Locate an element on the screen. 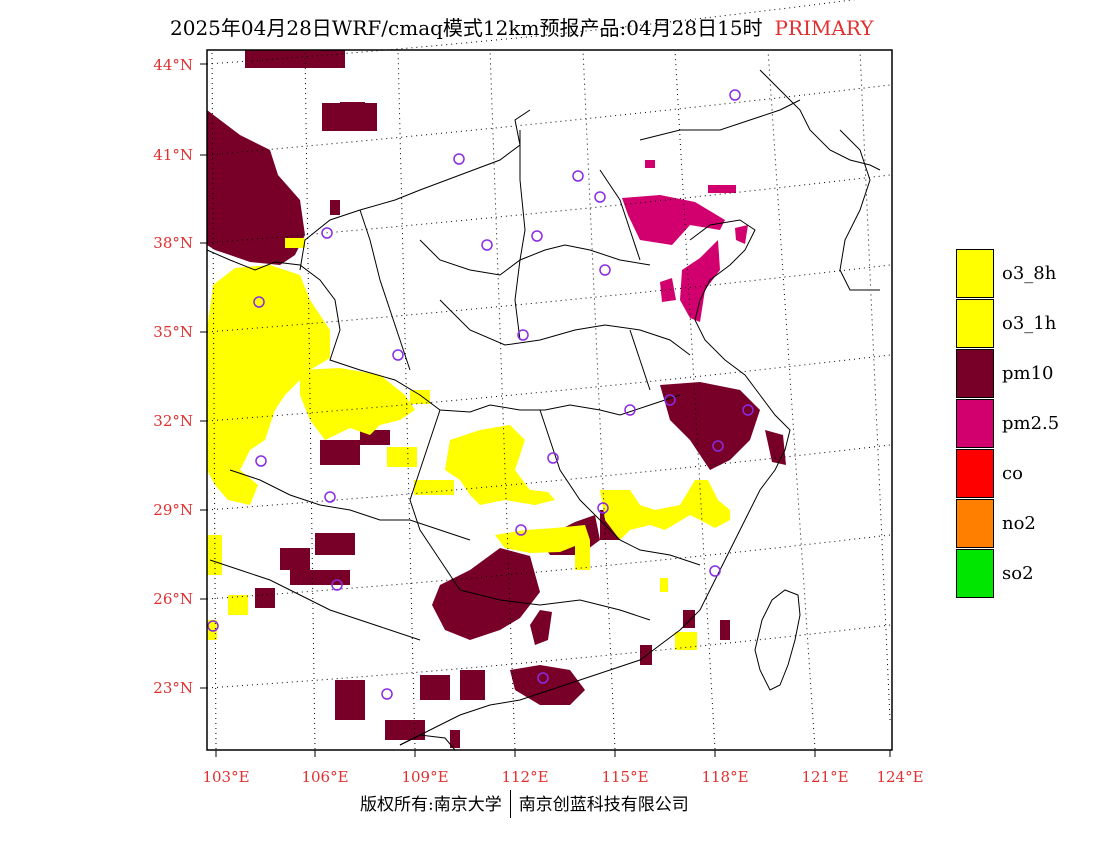 Image resolution: width=1100 pixels, height=850 pixels. legend-item-pm25: pm2.5 is located at coordinates (1007, 424).